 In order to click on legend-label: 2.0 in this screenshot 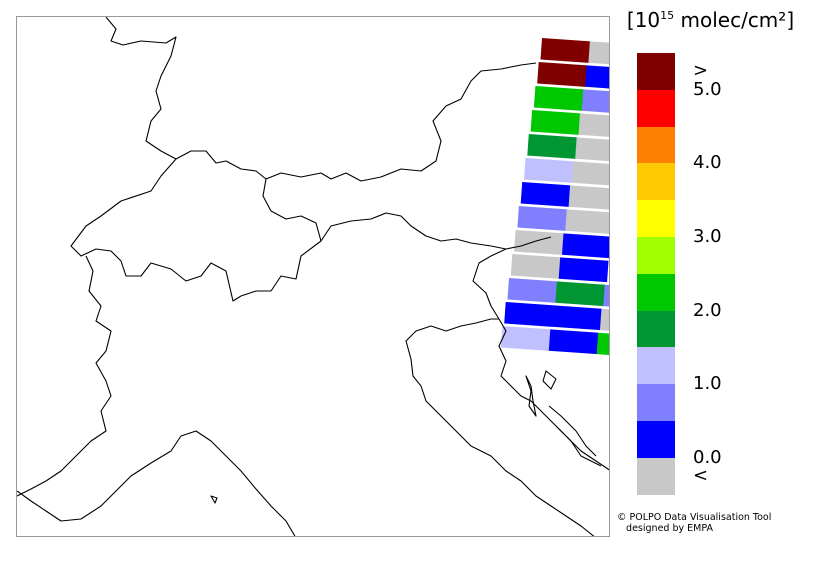, I will do `click(707, 310)`.